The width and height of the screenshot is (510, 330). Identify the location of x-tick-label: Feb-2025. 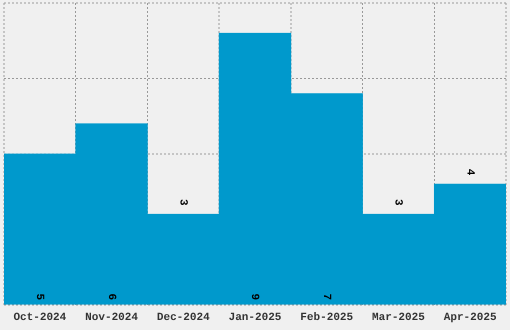
(327, 318).